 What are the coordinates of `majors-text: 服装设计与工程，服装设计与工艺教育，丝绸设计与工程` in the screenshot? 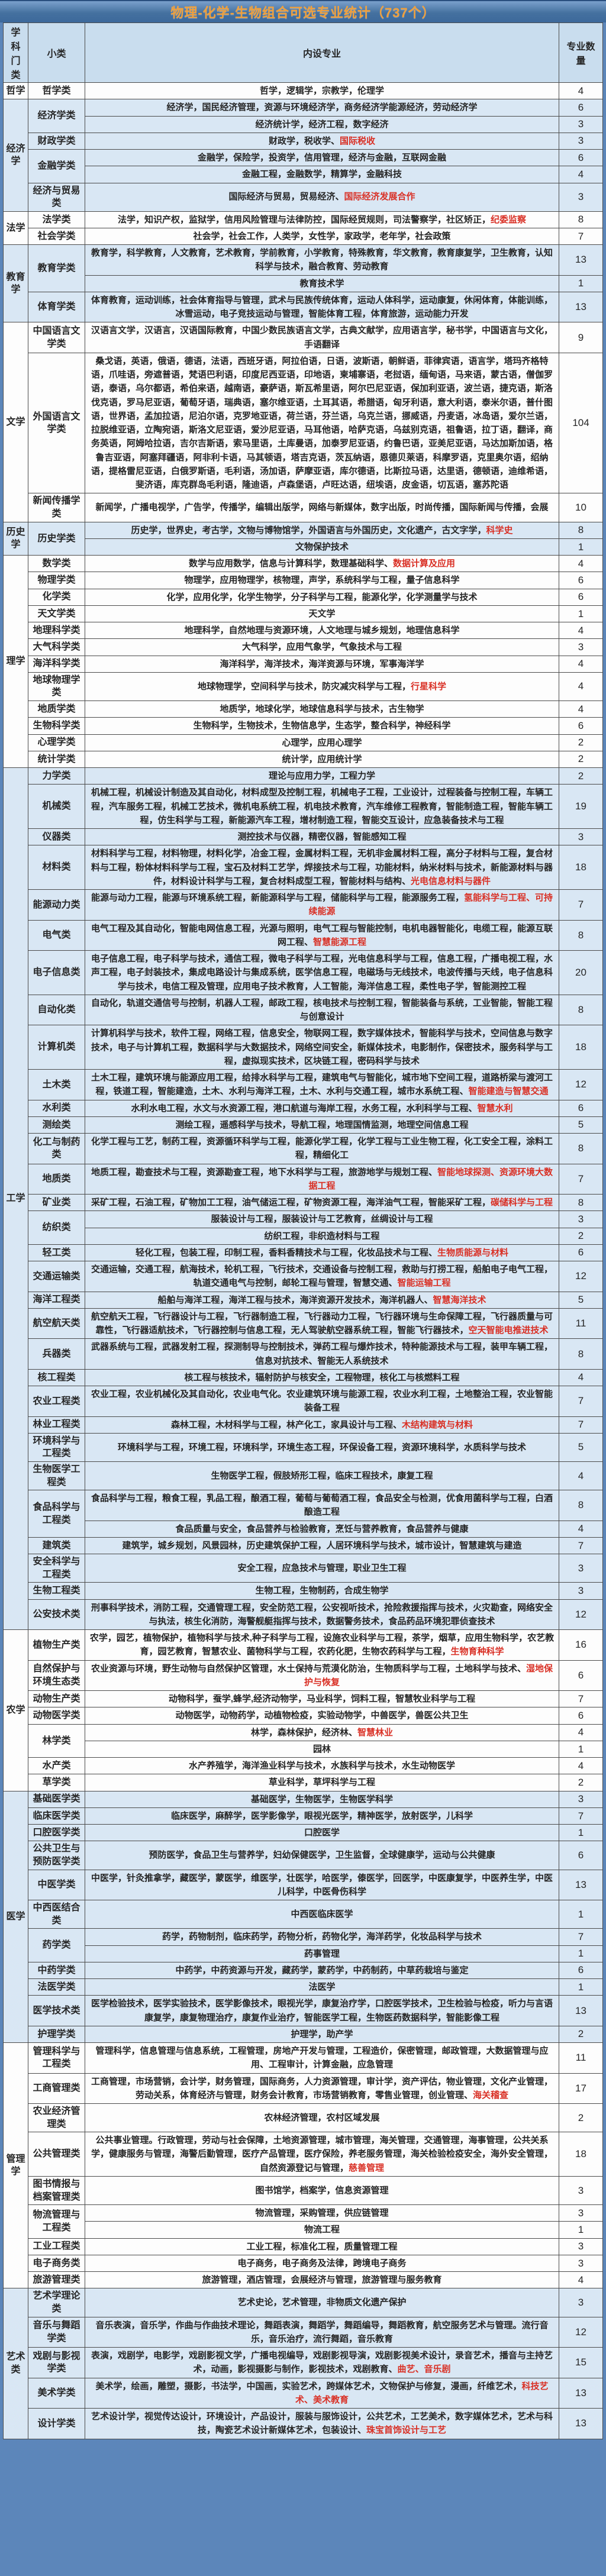 It's located at (322, 1220).